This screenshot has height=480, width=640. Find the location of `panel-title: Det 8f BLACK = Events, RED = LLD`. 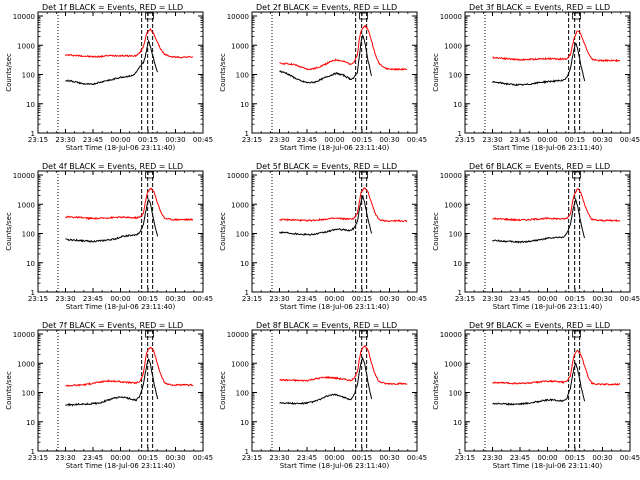

panel-title: Det 8f BLACK = Events, RED = LLD is located at coordinates (326, 325).